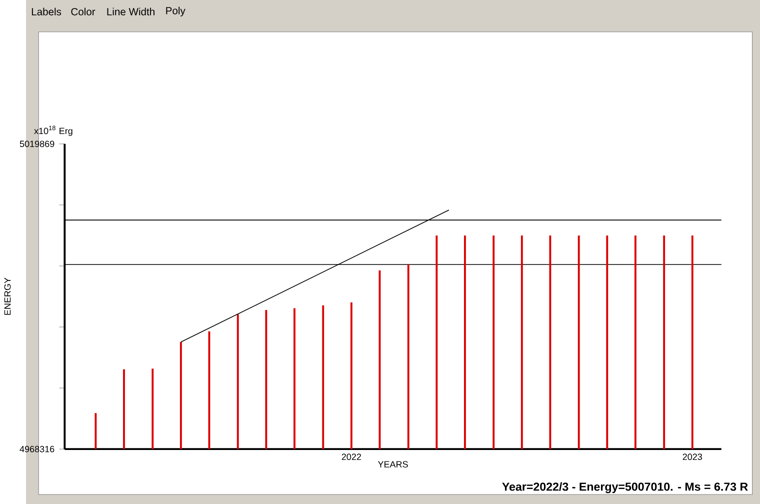  What do you see at coordinates (37, 449) in the screenshot?
I see `y-tick-label: 4968316` at bounding box center [37, 449].